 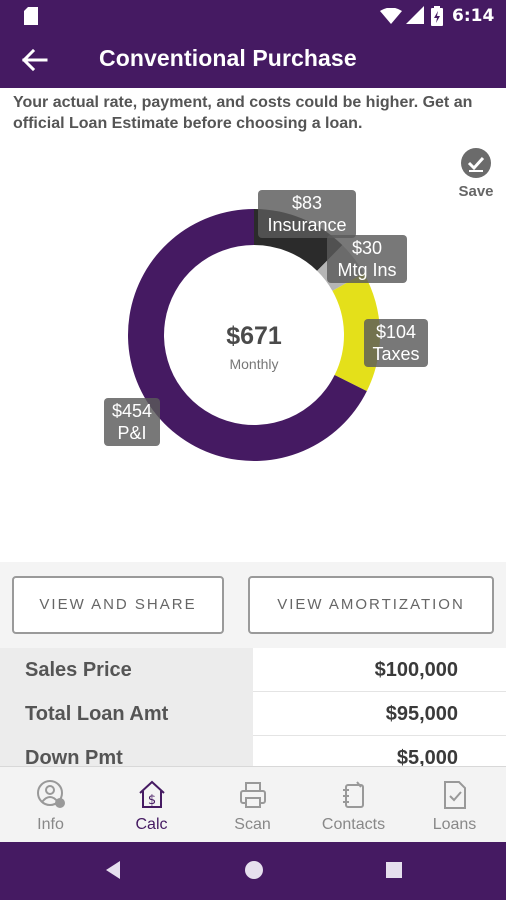 What do you see at coordinates (454, 824) in the screenshot?
I see `tab-loans-label: Loans` at bounding box center [454, 824].